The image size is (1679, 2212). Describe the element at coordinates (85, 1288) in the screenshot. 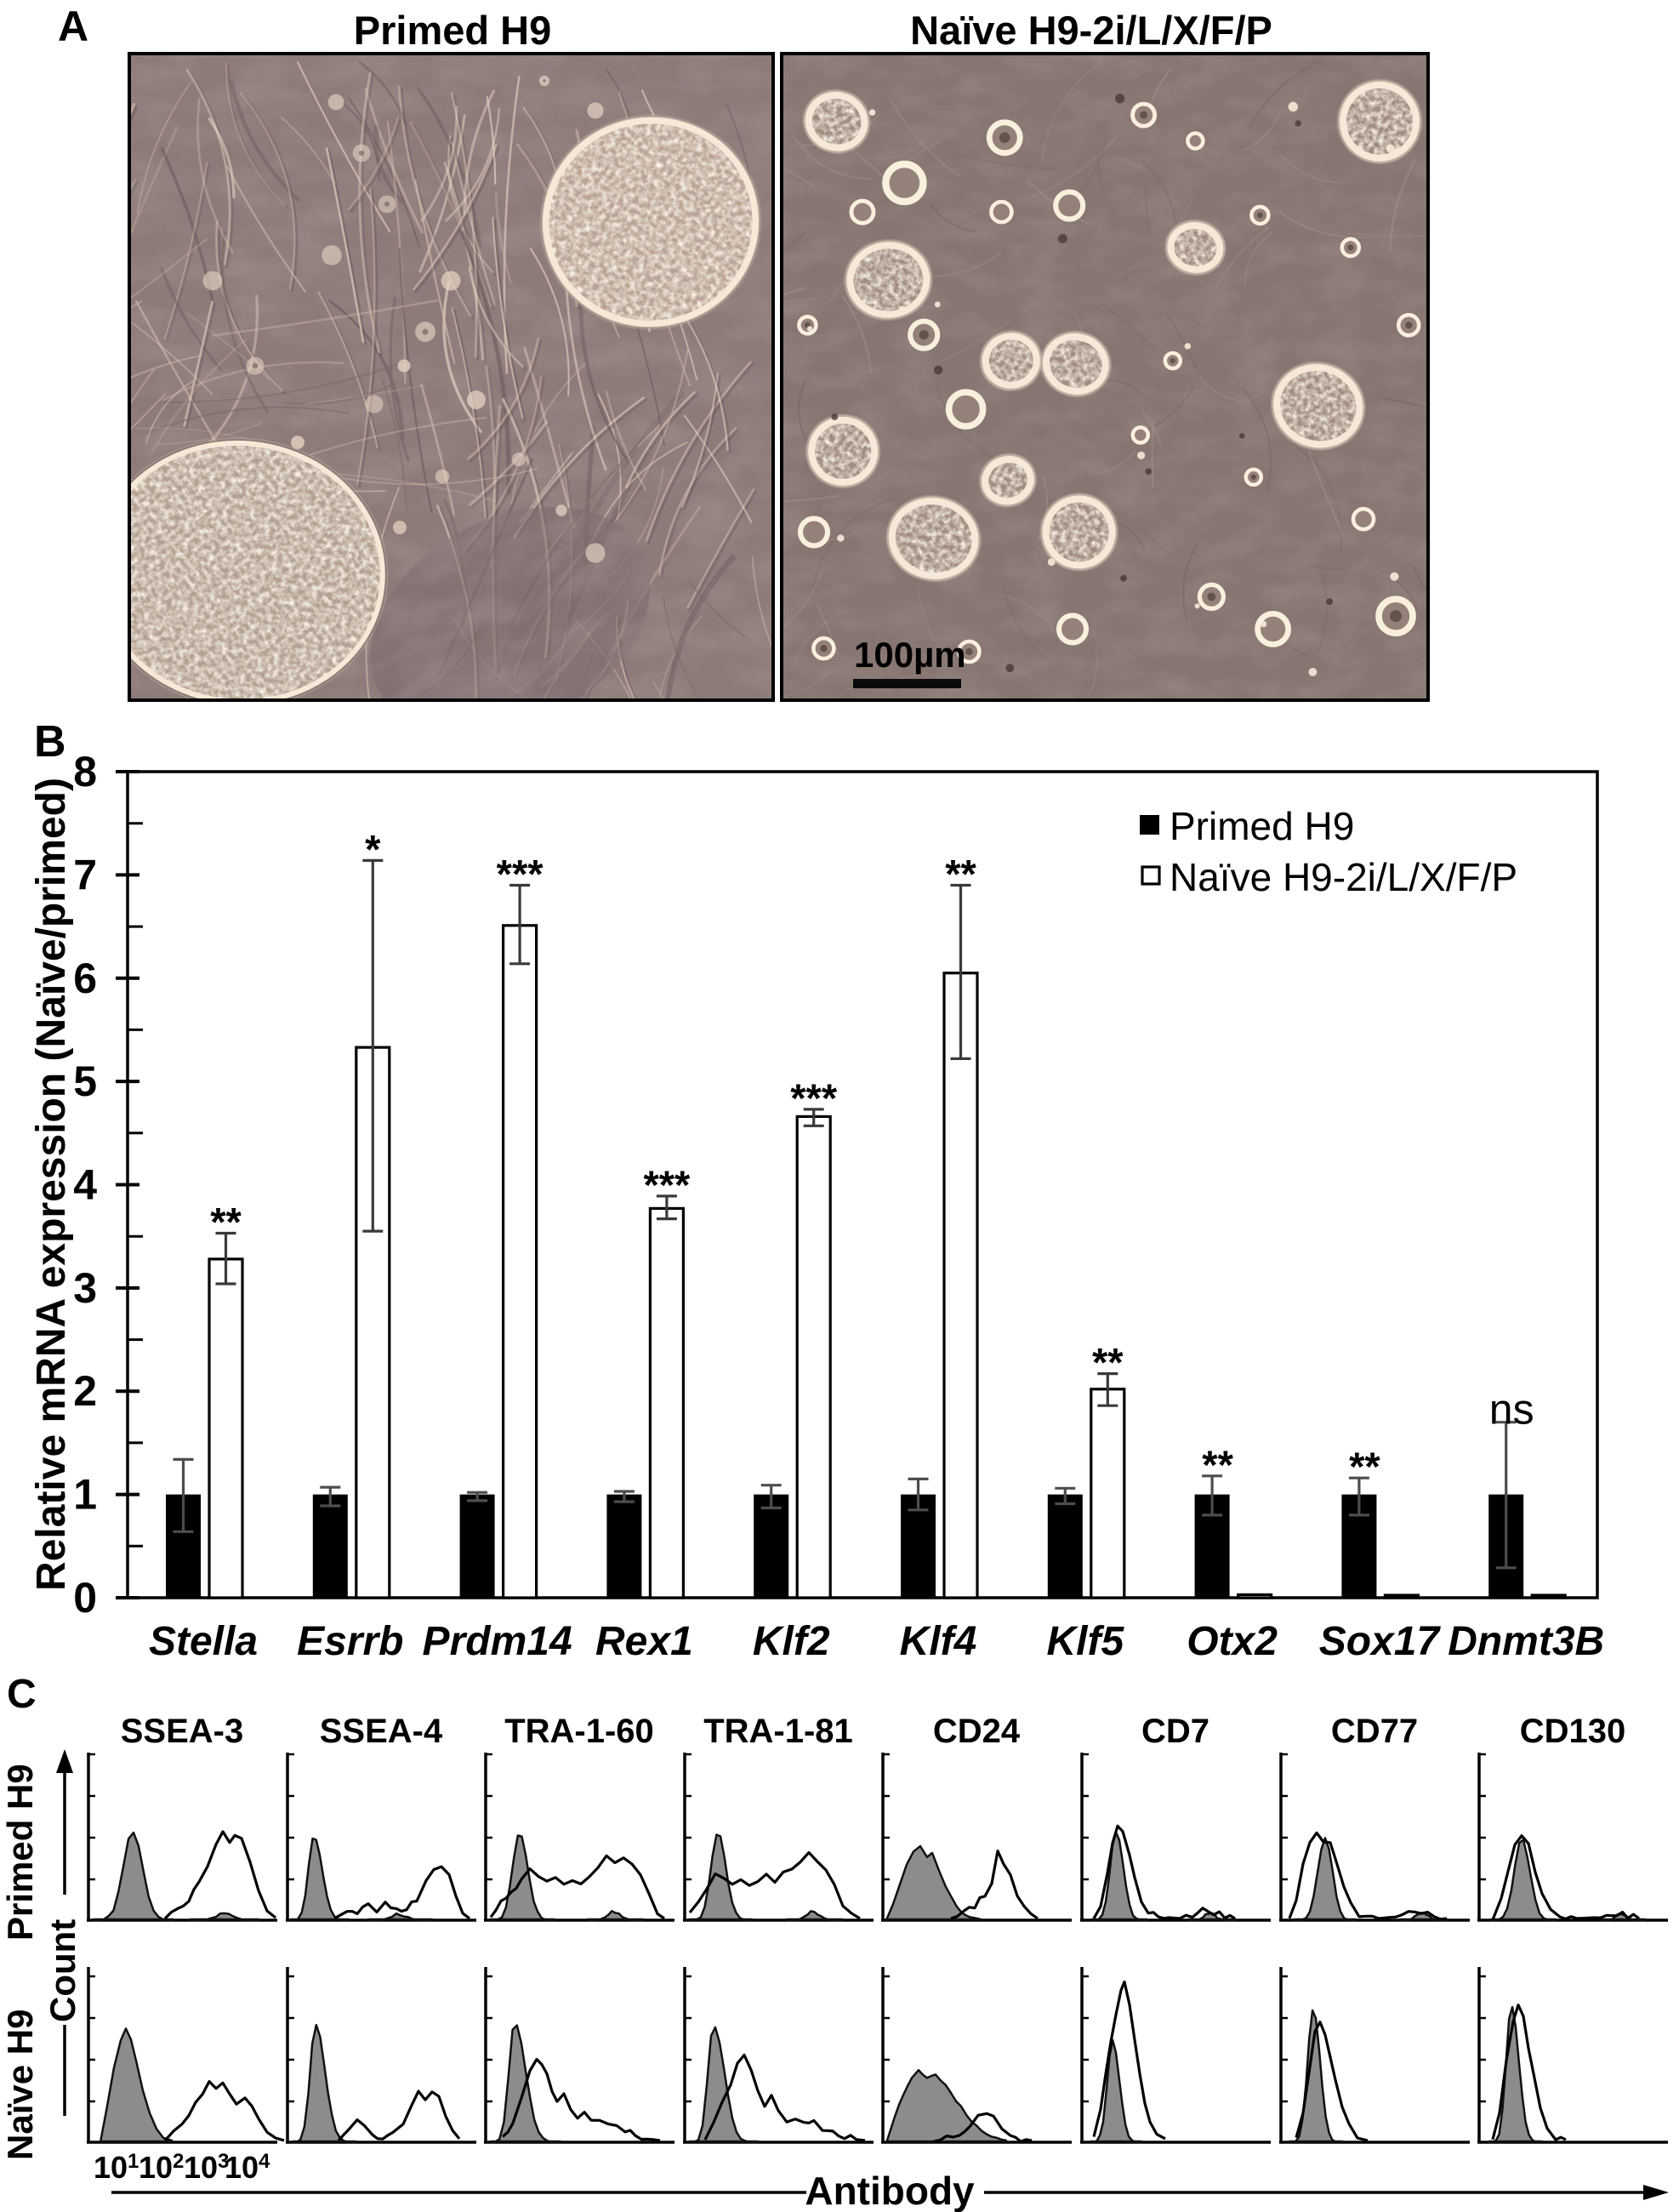

I see `svg-text: 3` at that location.